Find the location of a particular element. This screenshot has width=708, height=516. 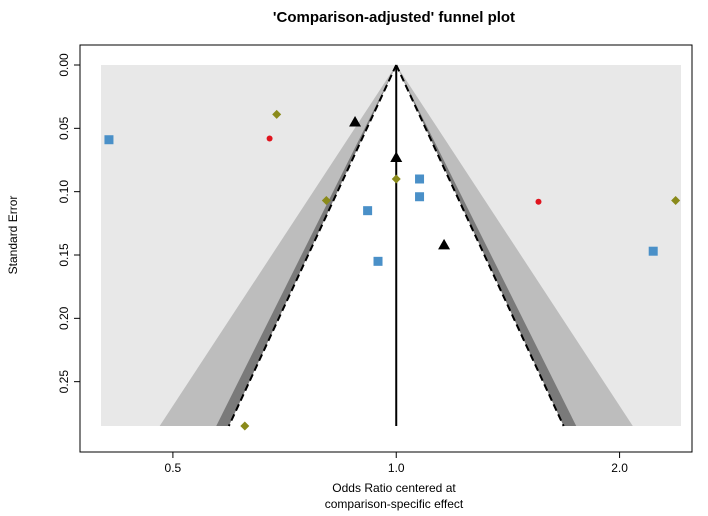

y-tick-label: 0.15 is located at coordinates (64, 255).